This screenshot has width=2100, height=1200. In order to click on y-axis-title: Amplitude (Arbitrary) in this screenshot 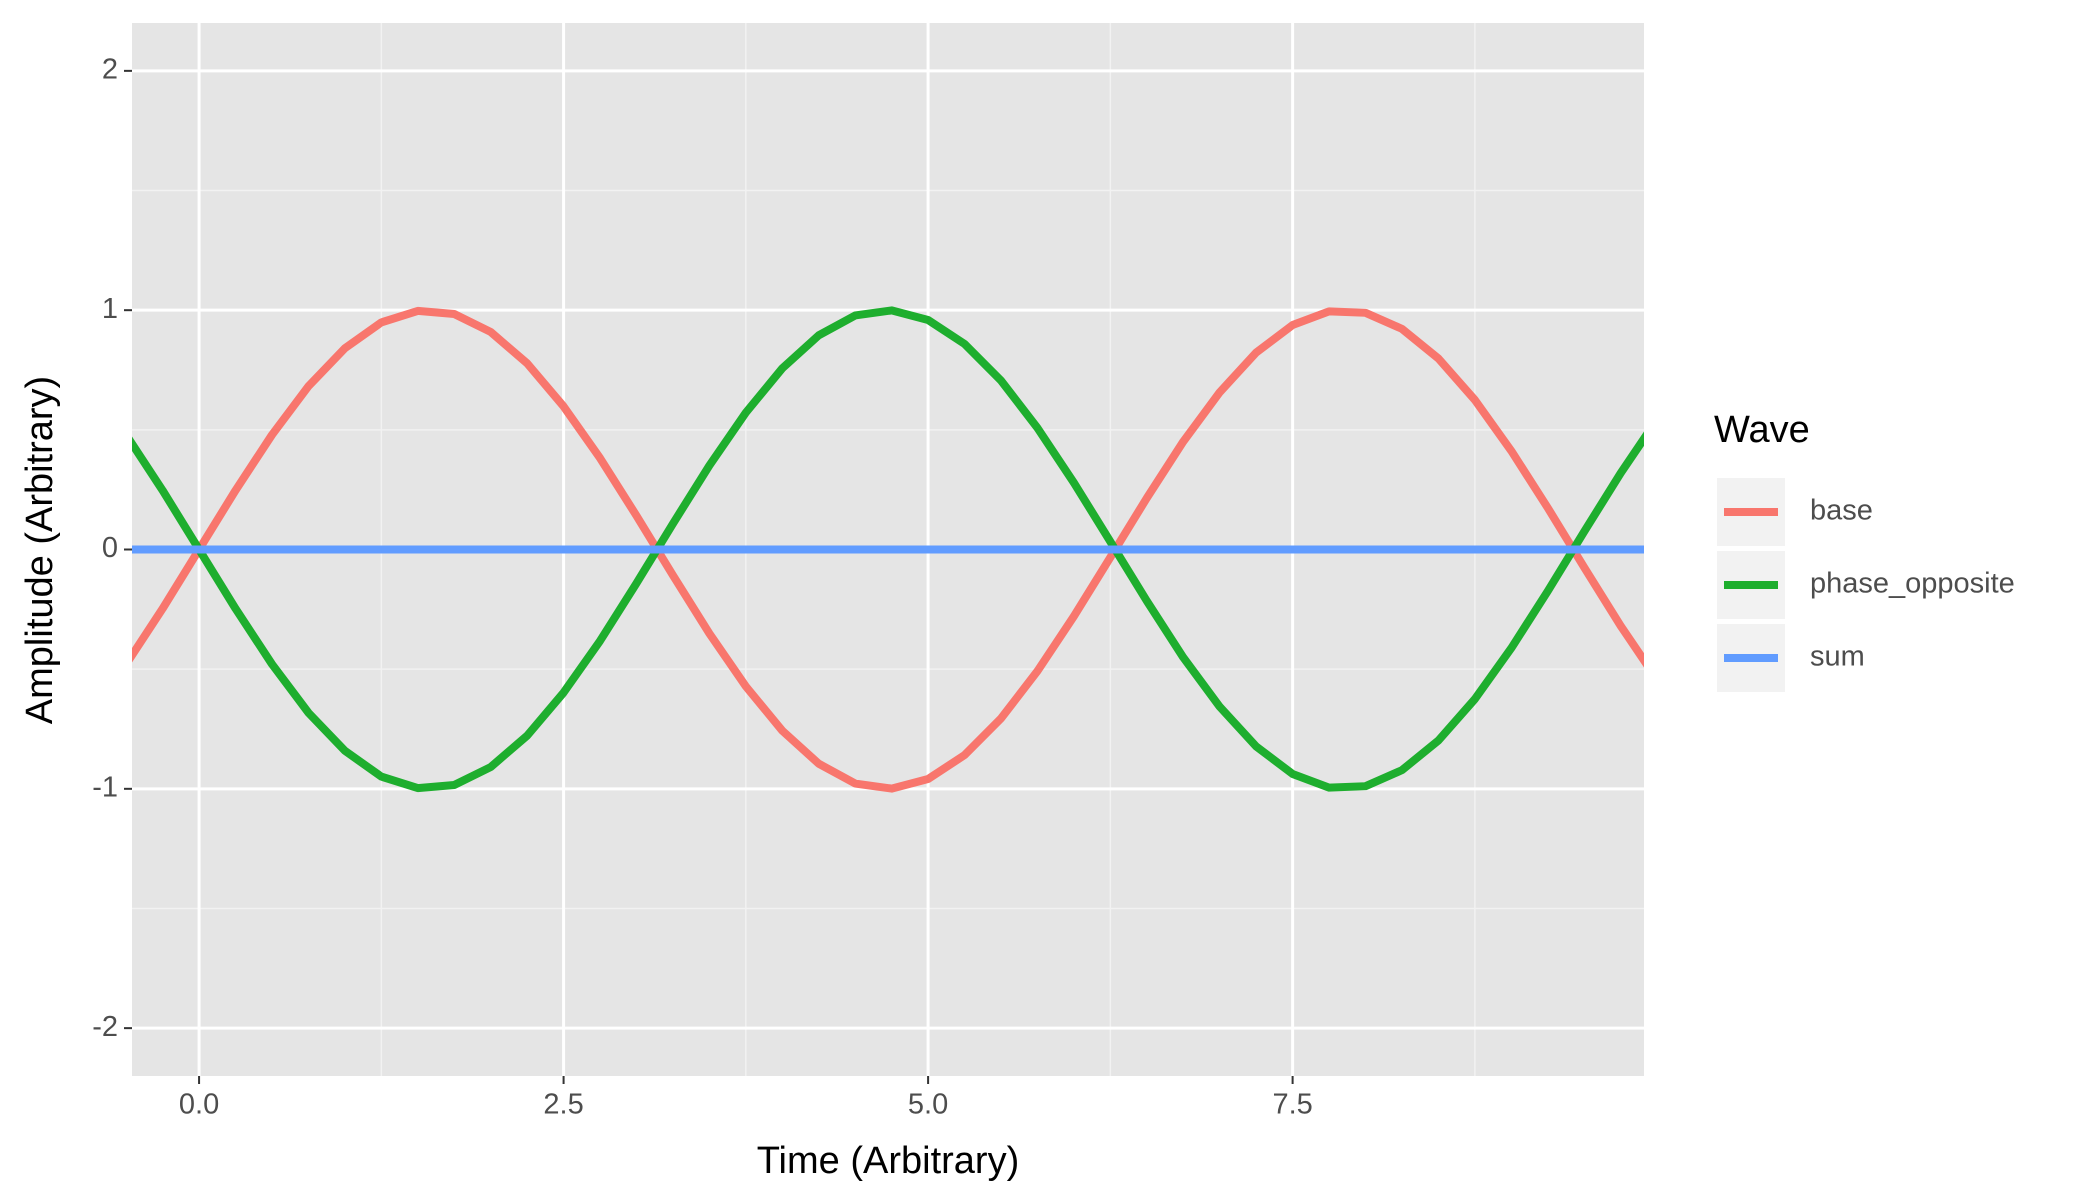, I will do `click(40, 550)`.